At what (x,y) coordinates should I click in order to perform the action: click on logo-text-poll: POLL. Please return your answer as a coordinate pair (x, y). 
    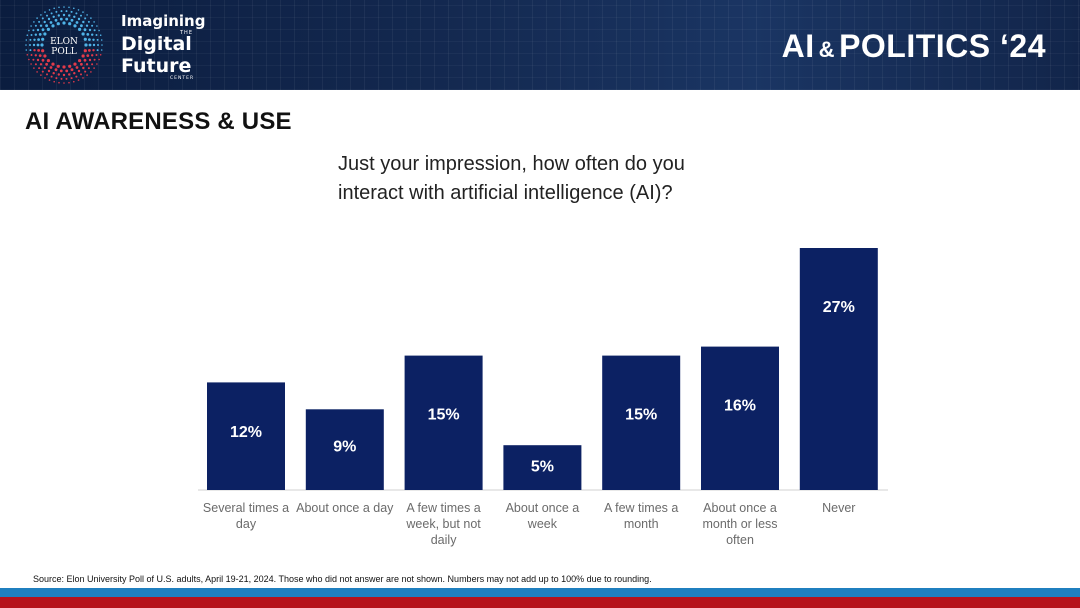
    Looking at the image, I should click on (63, 52).